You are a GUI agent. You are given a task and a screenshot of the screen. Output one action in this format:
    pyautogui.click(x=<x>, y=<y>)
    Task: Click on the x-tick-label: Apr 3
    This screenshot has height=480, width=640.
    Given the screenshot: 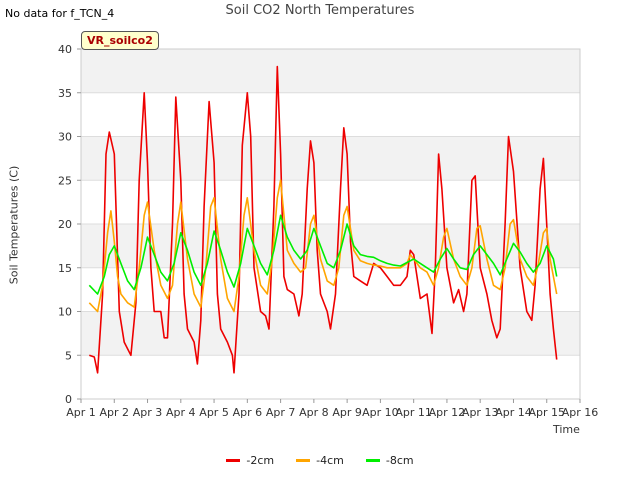 What is the action you would take?
    pyautogui.click(x=148, y=412)
    